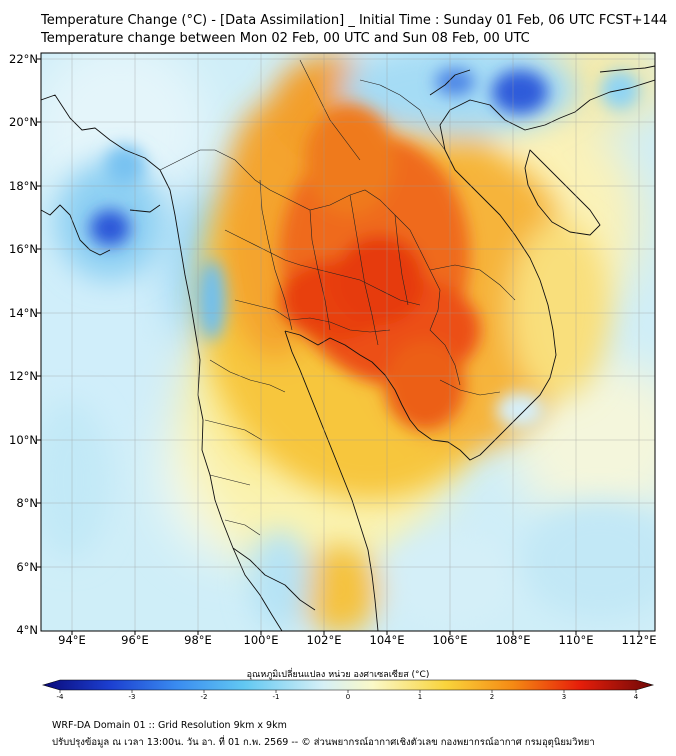 This screenshot has height=756, width=676. Describe the element at coordinates (564, 697) in the screenshot. I see `colorbar-tick-label: 3` at that location.